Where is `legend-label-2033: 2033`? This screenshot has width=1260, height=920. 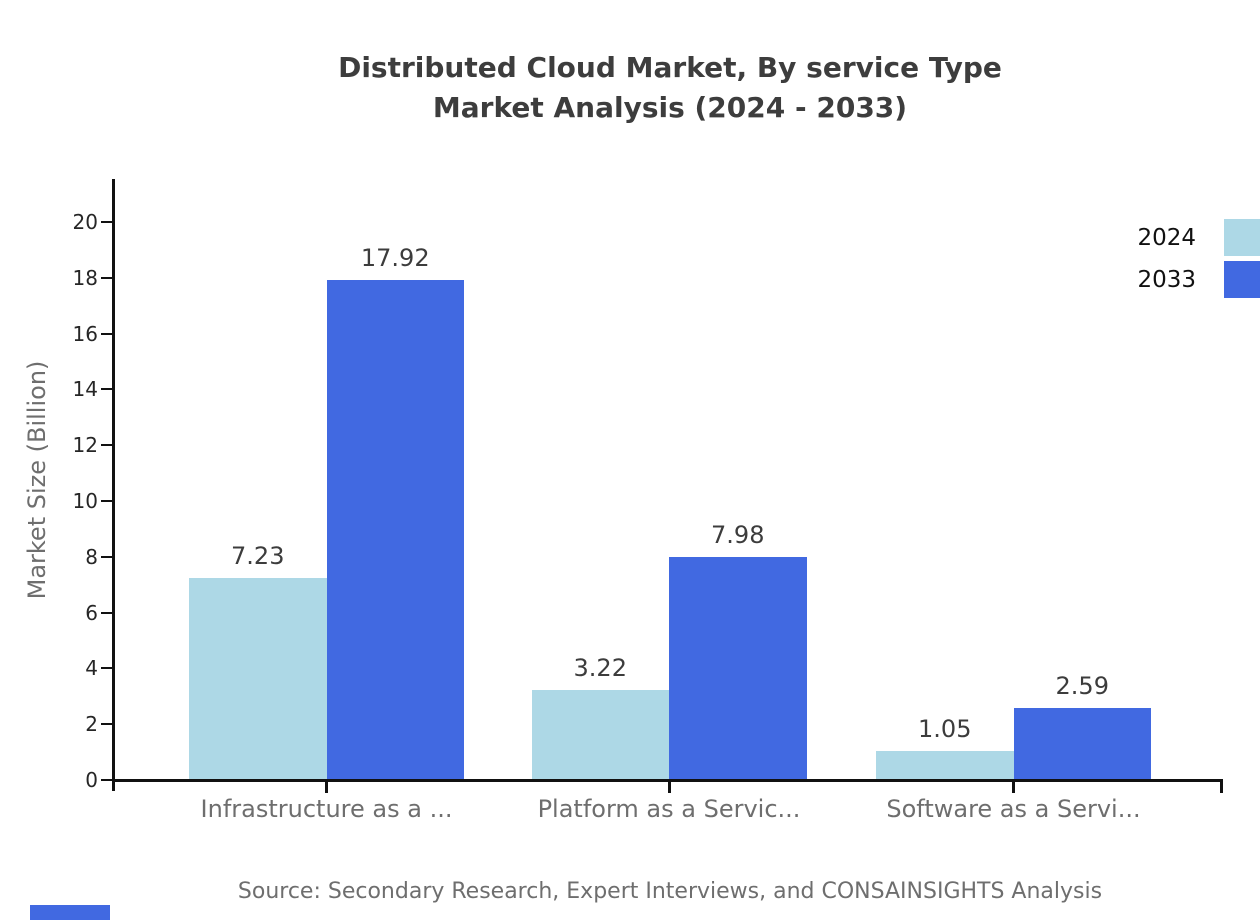
legend-label-2033: 2033 is located at coordinates (1166, 280).